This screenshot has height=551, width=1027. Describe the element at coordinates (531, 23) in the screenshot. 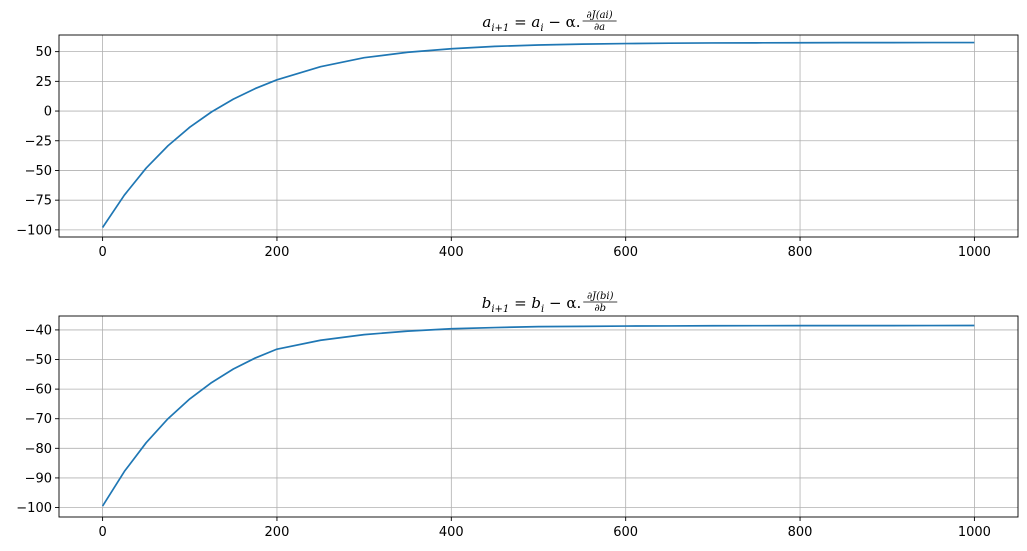

I see `title-expression: ai+1 = ai − α.` at that location.